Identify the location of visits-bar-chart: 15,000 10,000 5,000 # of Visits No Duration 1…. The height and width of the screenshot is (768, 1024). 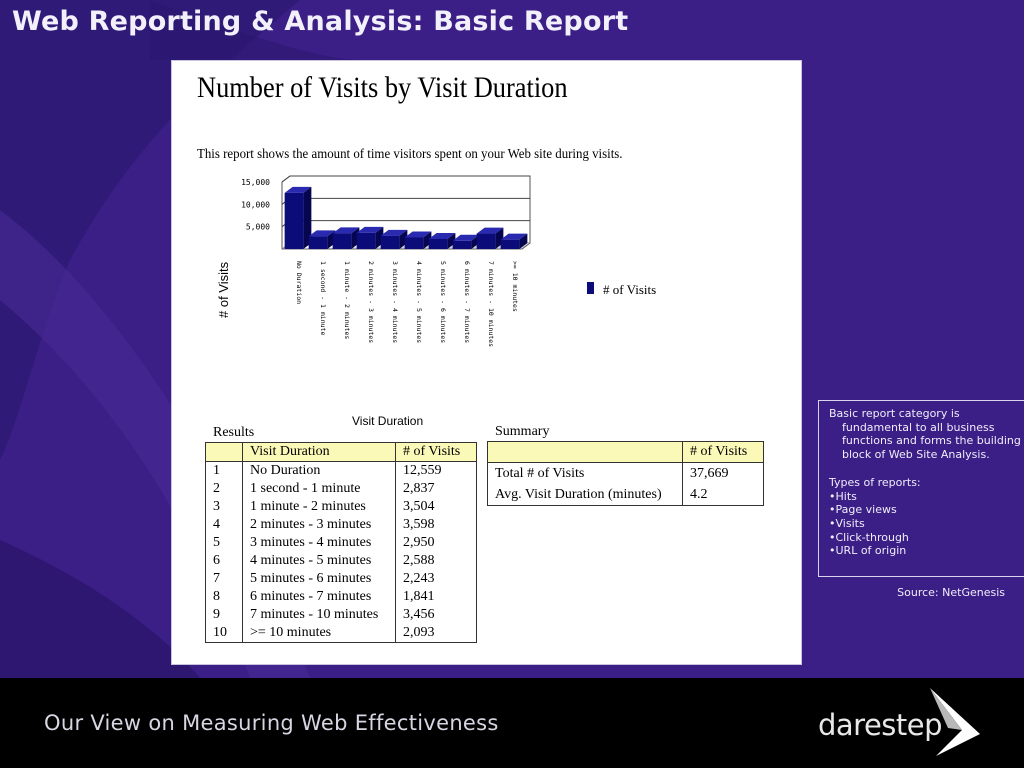
(436, 301).